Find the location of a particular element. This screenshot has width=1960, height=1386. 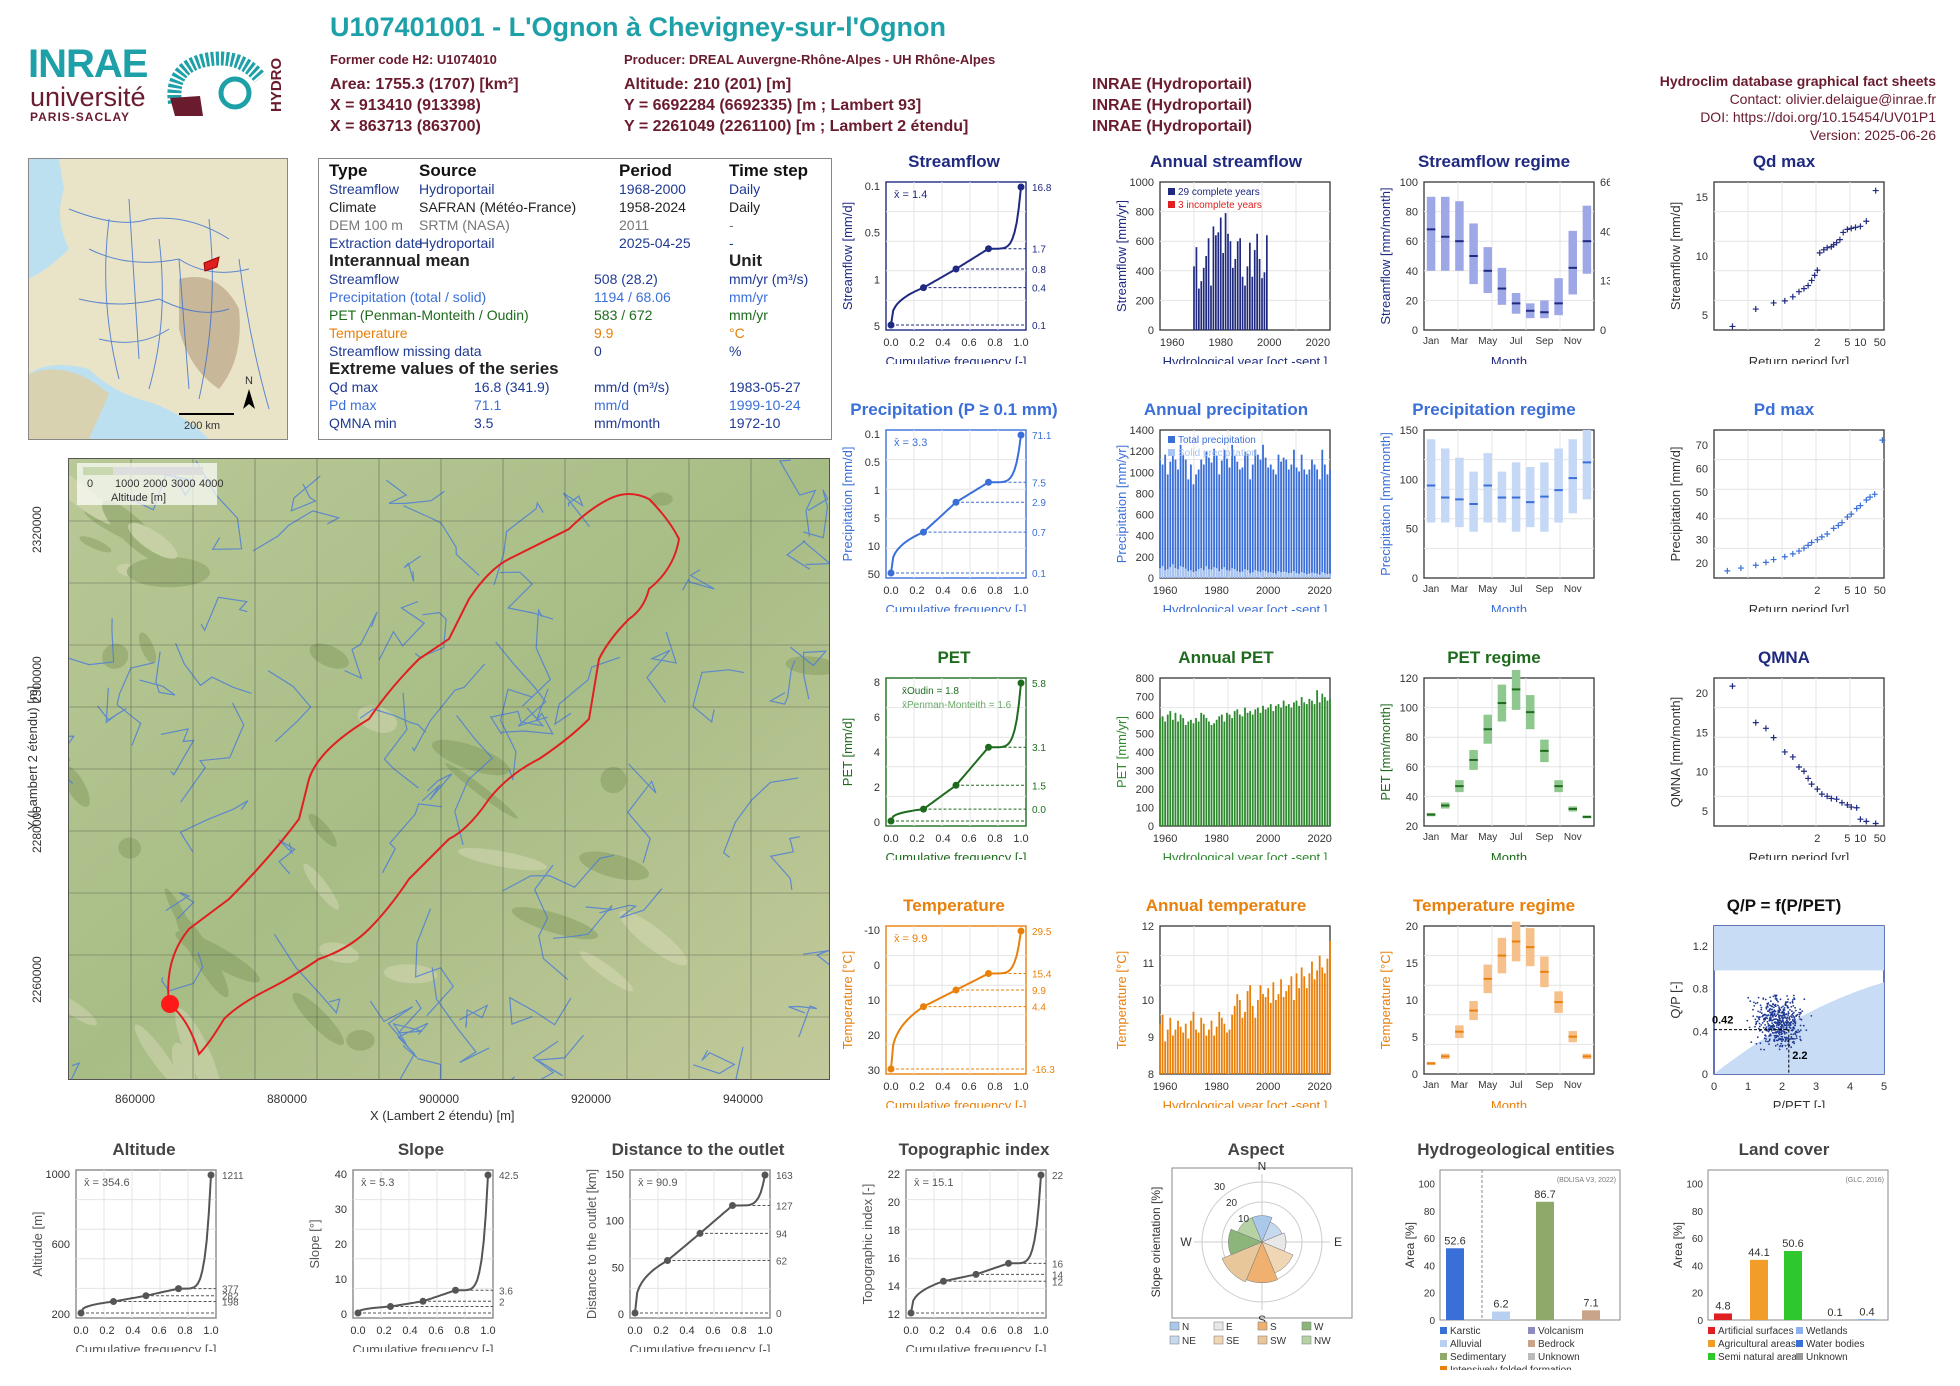

altitude_cdf-xlabel: Cumulative frequency [-] is located at coordinates (146, 1347).